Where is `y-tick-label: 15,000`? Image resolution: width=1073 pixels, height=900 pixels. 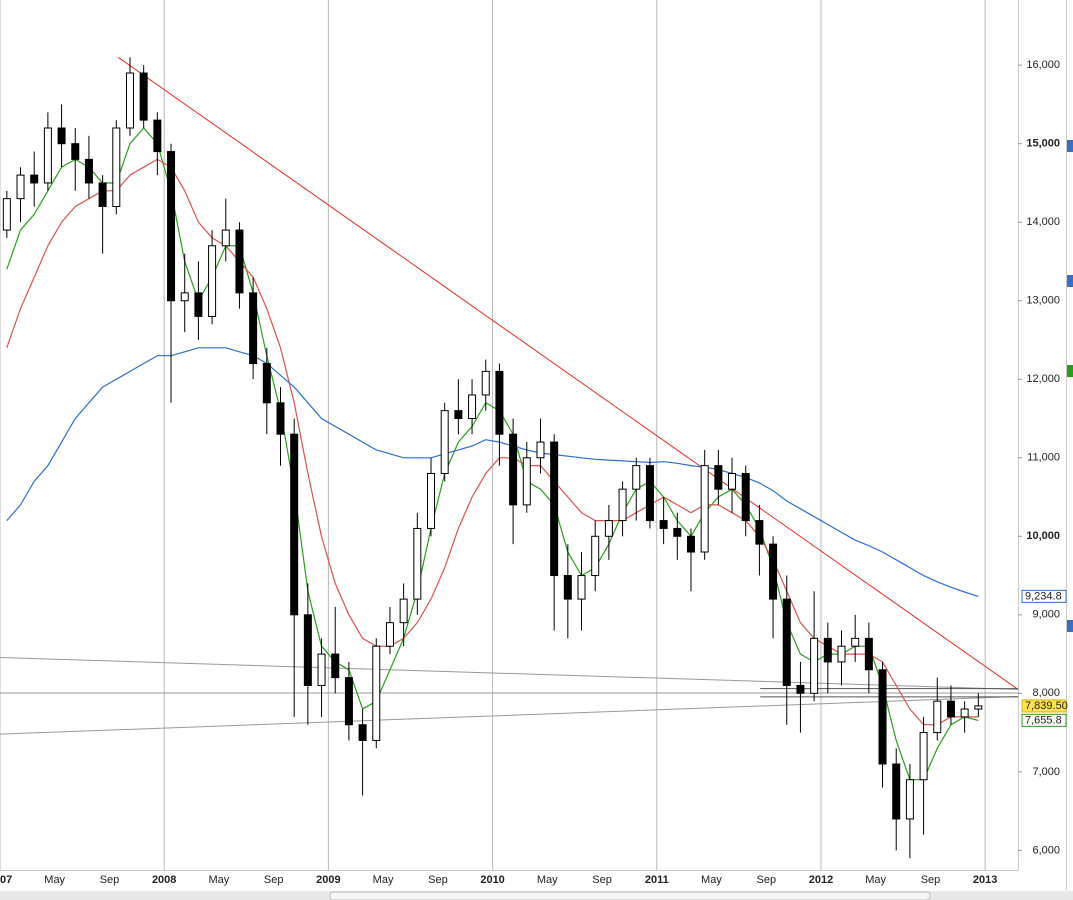
y-tick-label: 15,000 is located at coordinates (1043, 144).